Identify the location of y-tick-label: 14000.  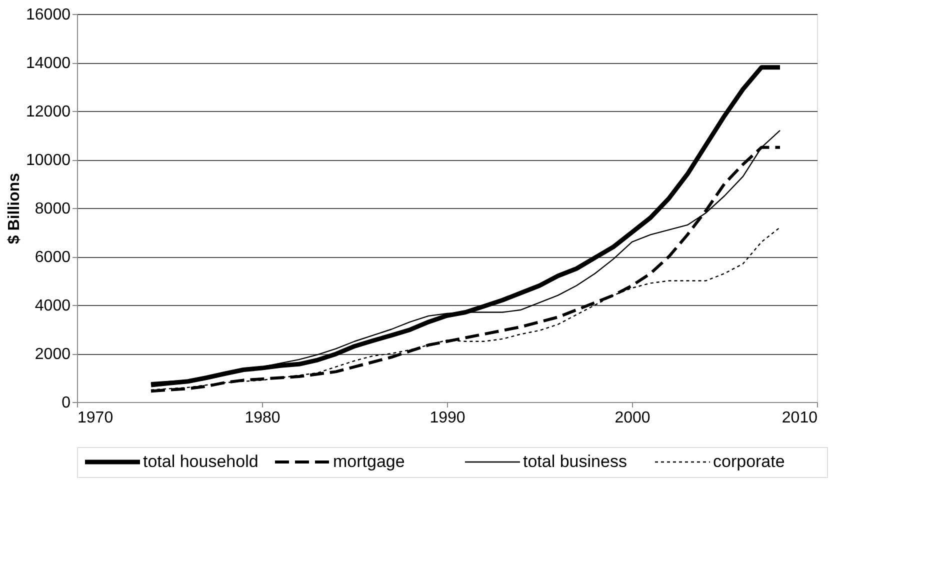
(48, 63).